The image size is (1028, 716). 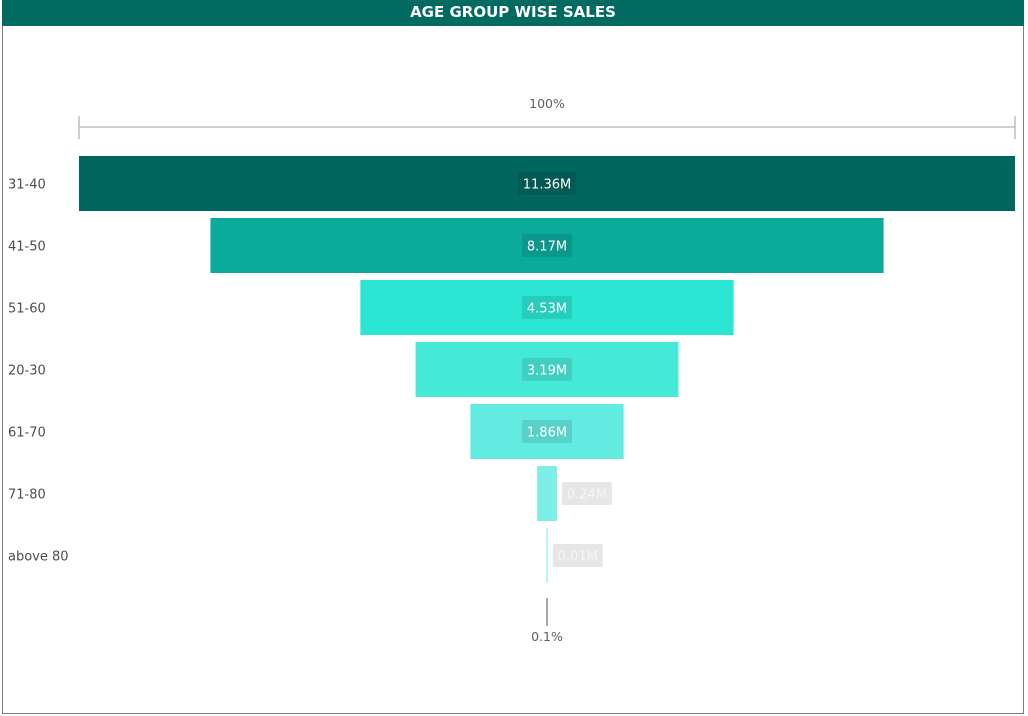 What do you see at coordinates (27, 371) in the screenshot?
I see `category-label: 20-30` at bounding box center [27, 371].